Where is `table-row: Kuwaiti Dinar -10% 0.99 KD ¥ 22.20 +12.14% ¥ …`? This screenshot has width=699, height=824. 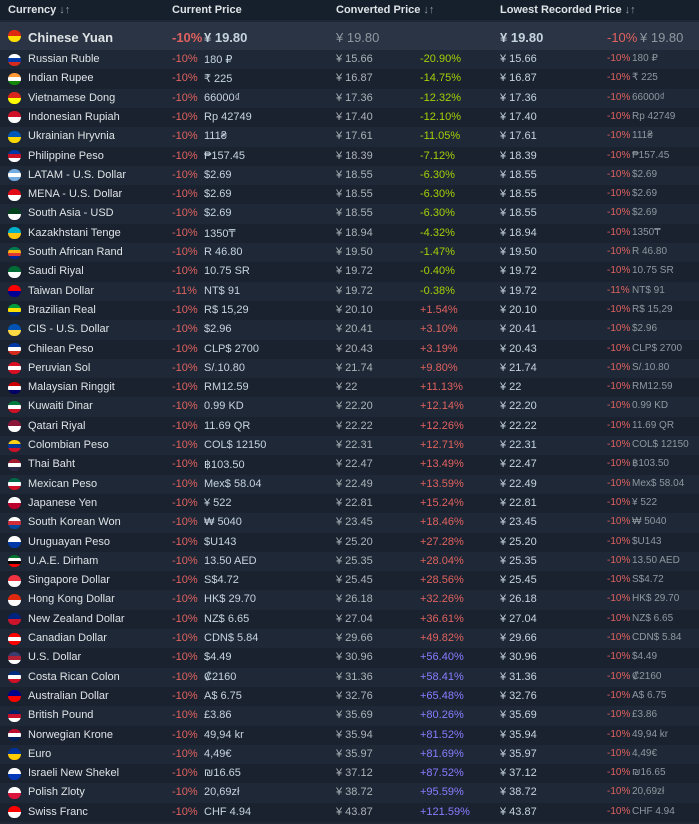
table-row: Kuwaiti Dinar -10% 0.99 KD ¥ 22.20 +12.14% ¥ … is located at coordinates (349, 406).